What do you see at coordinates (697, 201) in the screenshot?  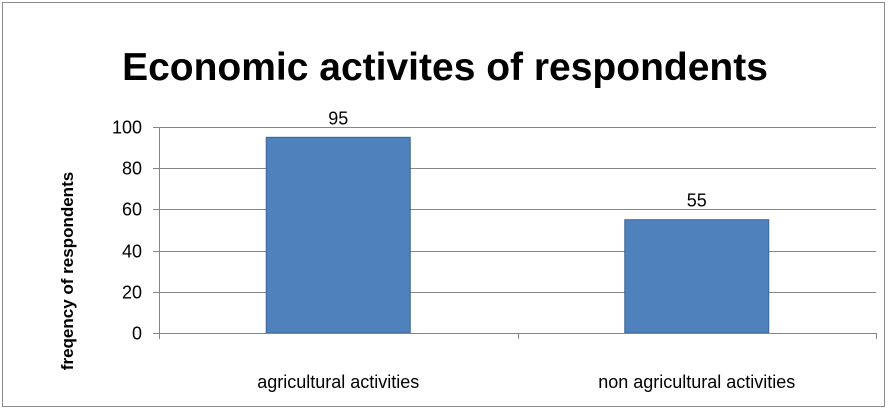 I see `data-label-1: 55` at bounding box center [697, 201].